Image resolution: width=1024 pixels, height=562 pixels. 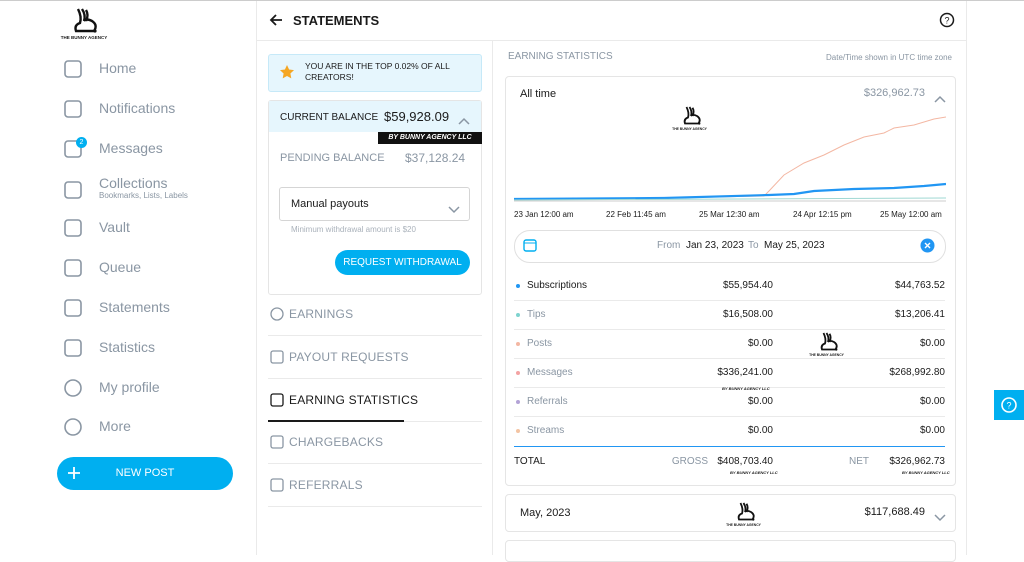 I want to click on month-card, so click(x=730, y=513).